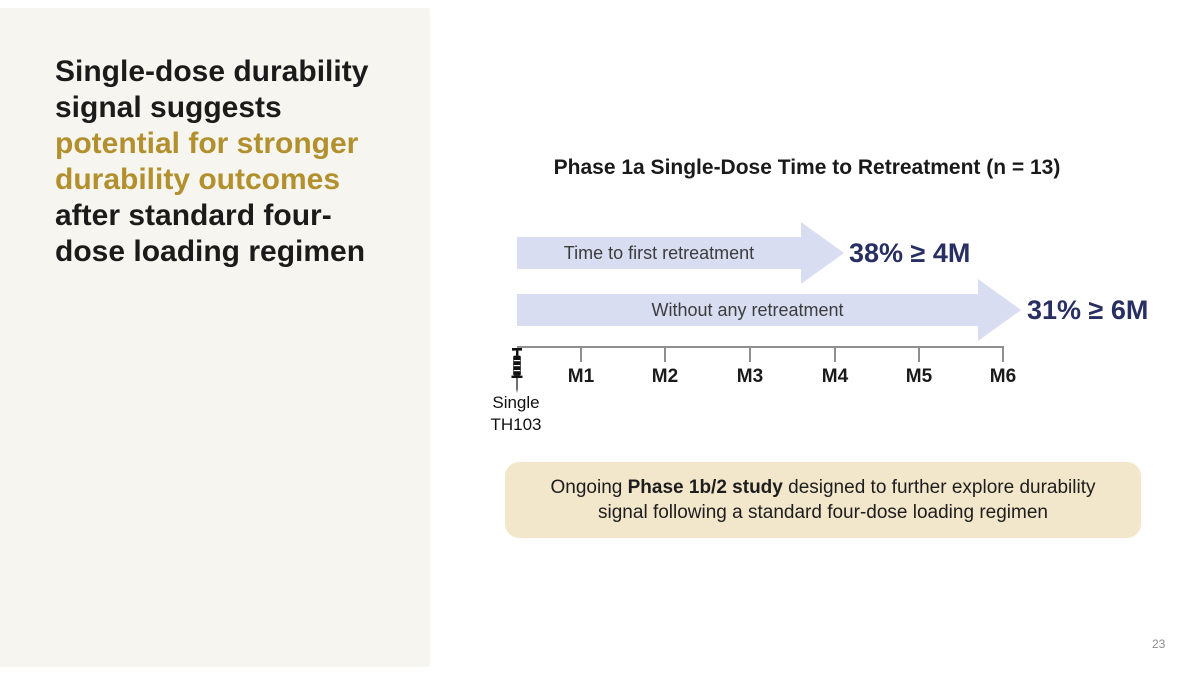  I want to click on timeline-tick-m4, so click(835, 354).